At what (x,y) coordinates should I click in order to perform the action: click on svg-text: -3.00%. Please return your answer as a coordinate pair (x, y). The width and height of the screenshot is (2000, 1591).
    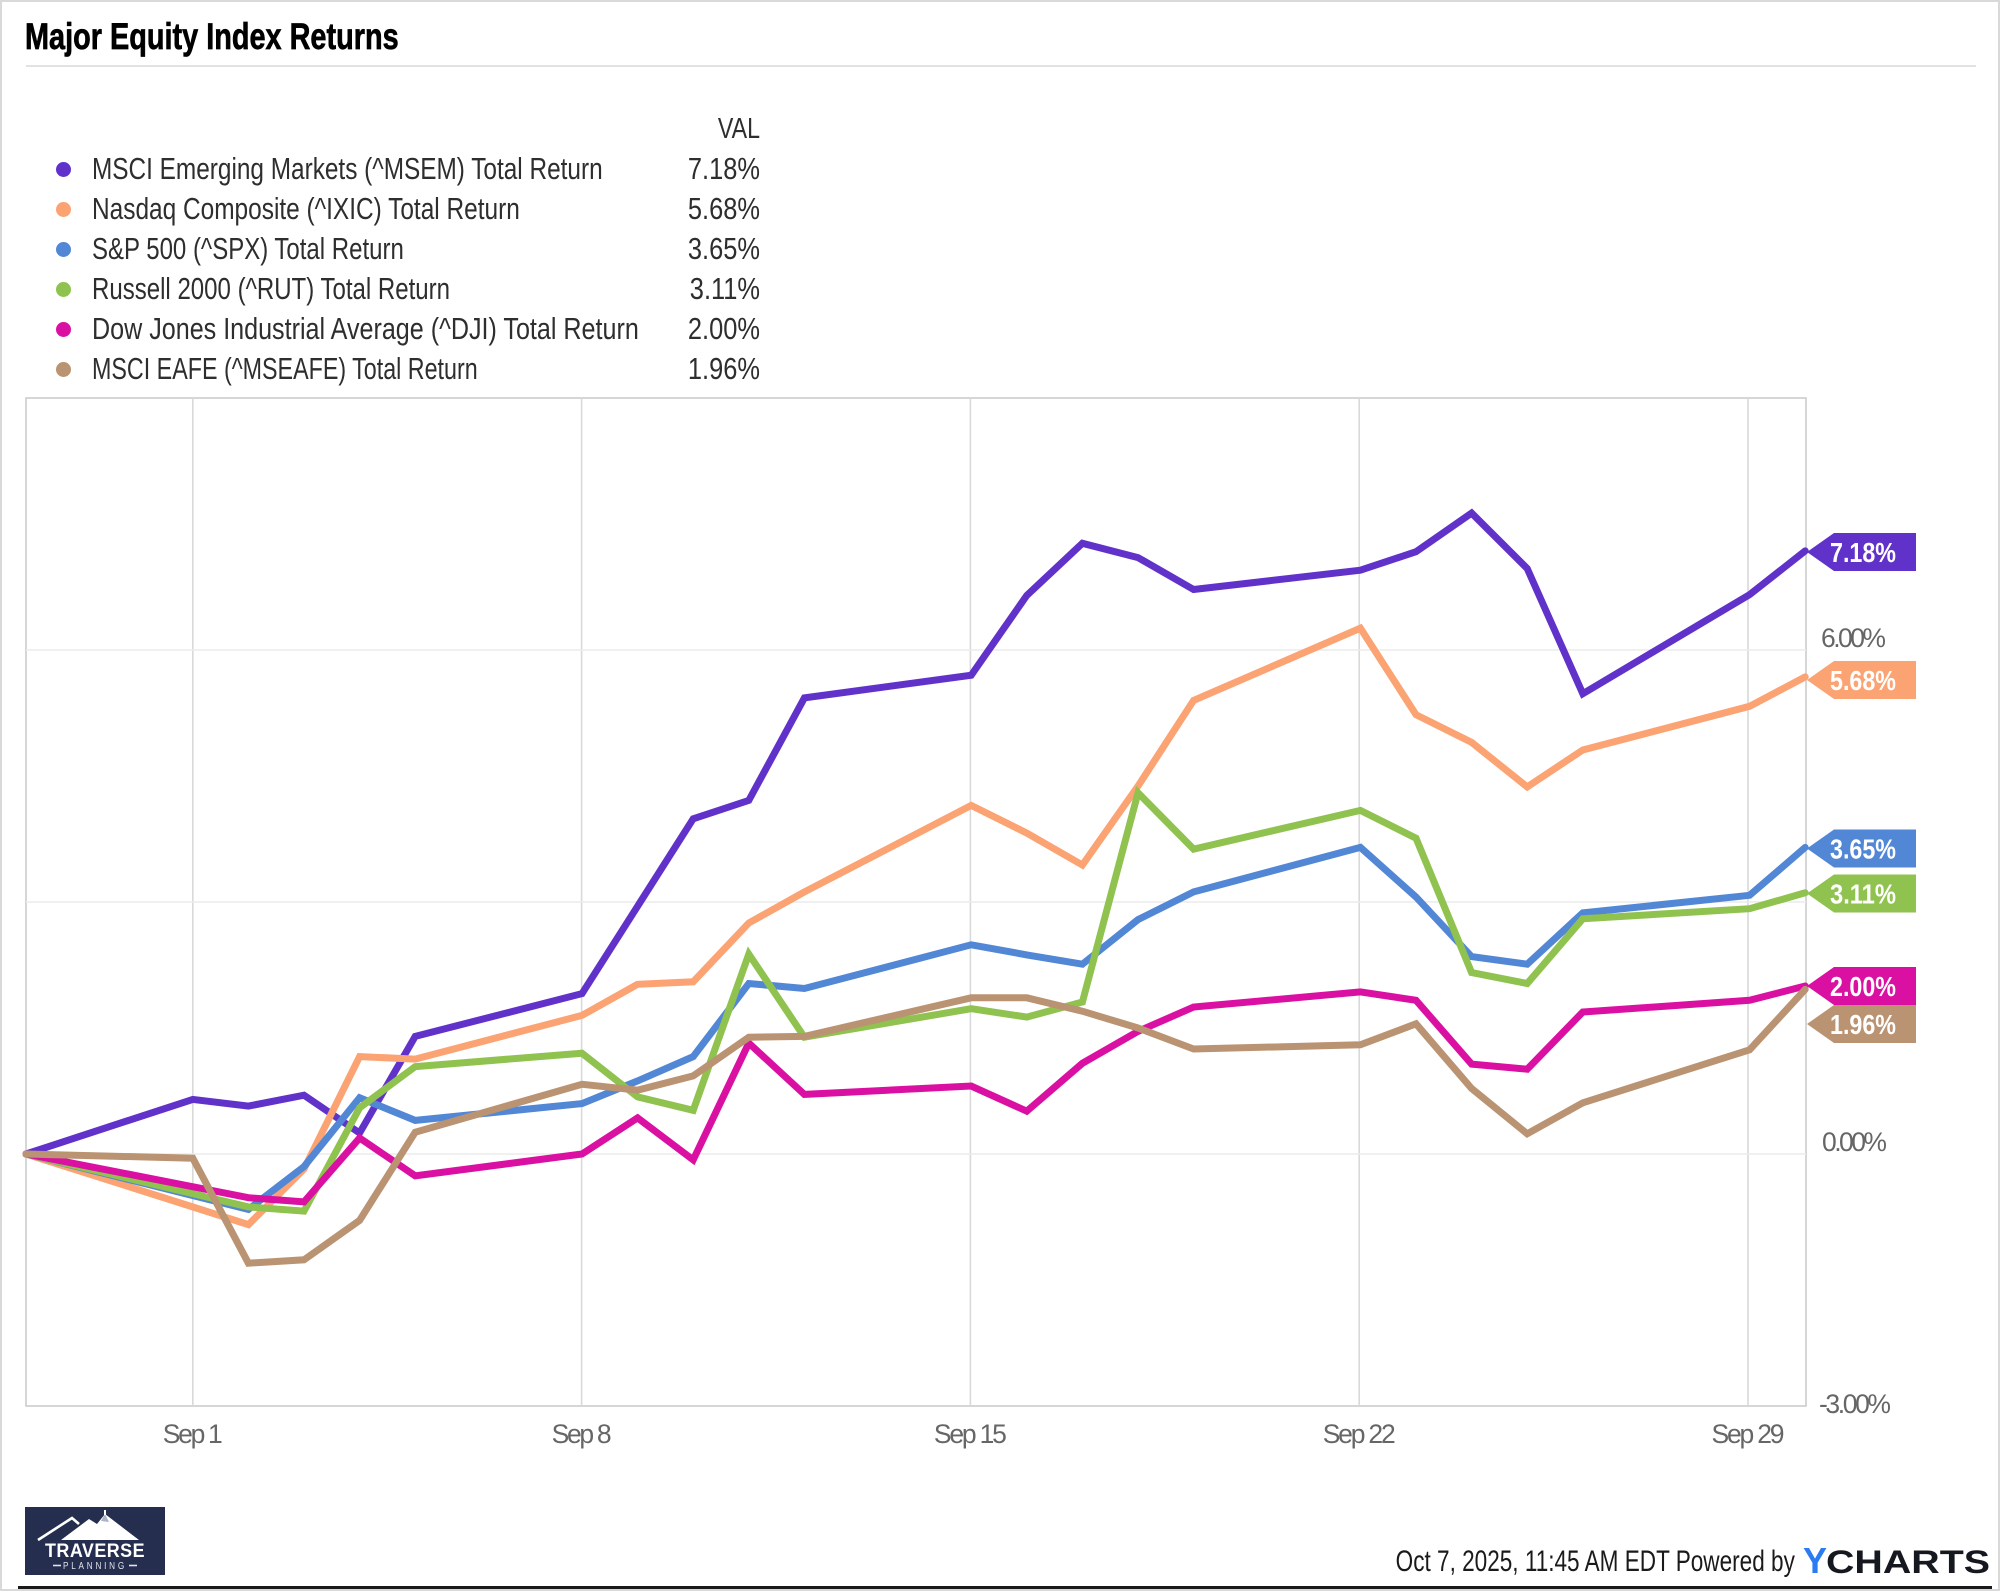
    Looking at the image, I should click on (1855, 1404).